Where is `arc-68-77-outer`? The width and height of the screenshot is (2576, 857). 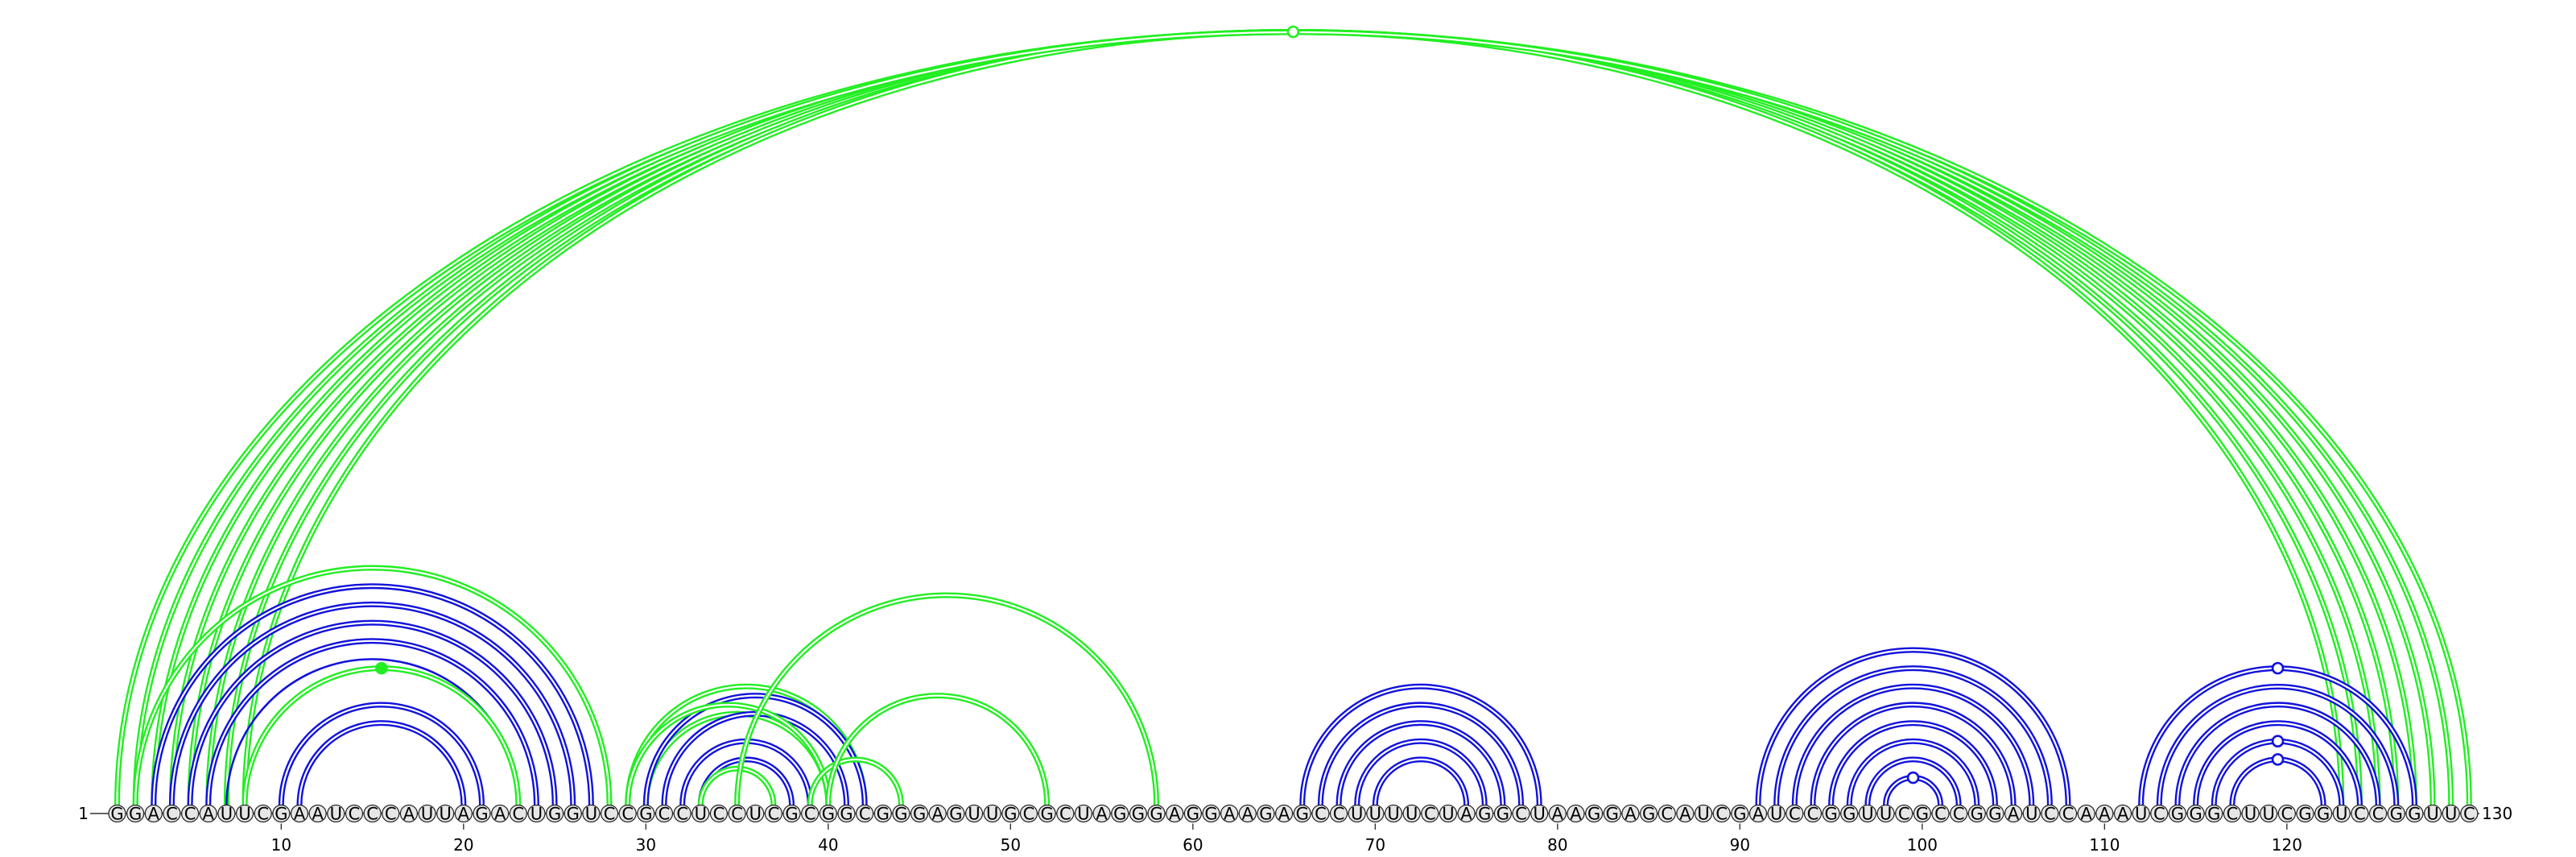
arc-68-77-outer is located at coordinates (1420, 762).